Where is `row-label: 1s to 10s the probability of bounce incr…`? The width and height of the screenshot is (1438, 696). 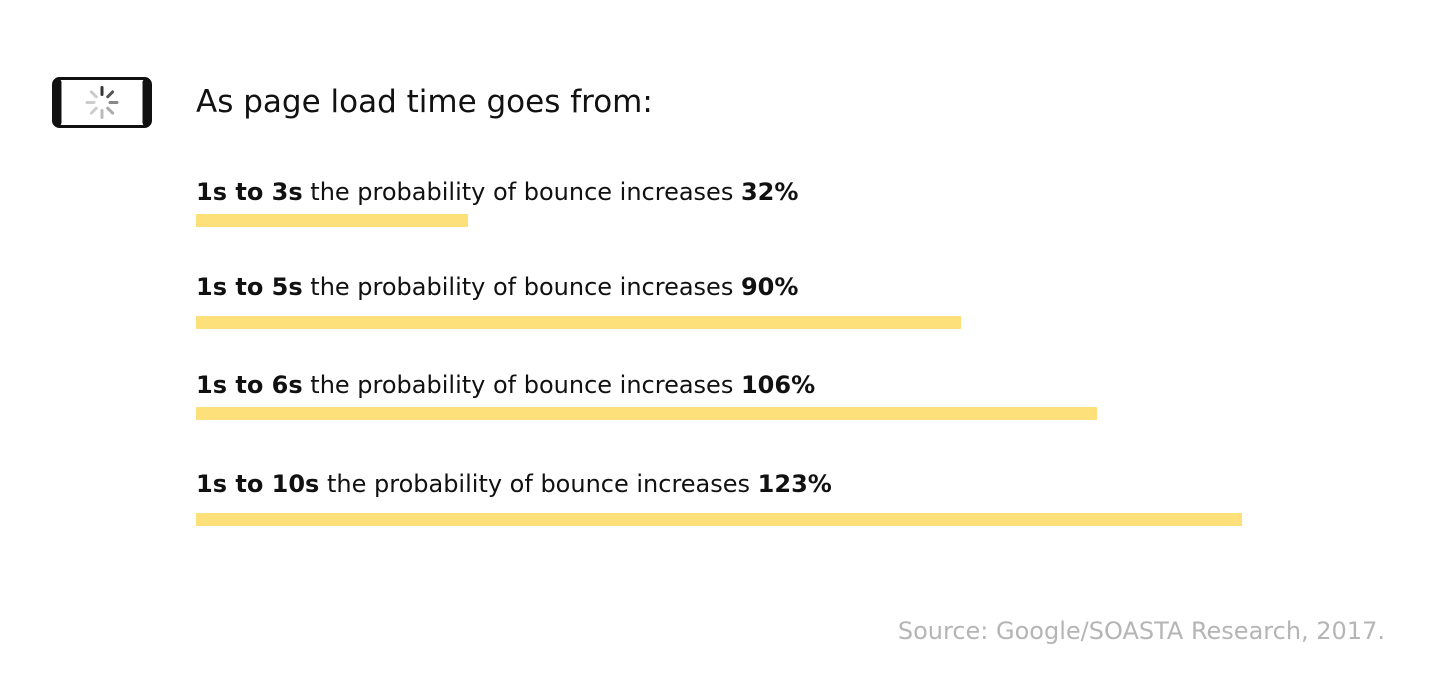
row-label: 1s to 10s the probability of bounce incr… is located at coordinates (514, 484).